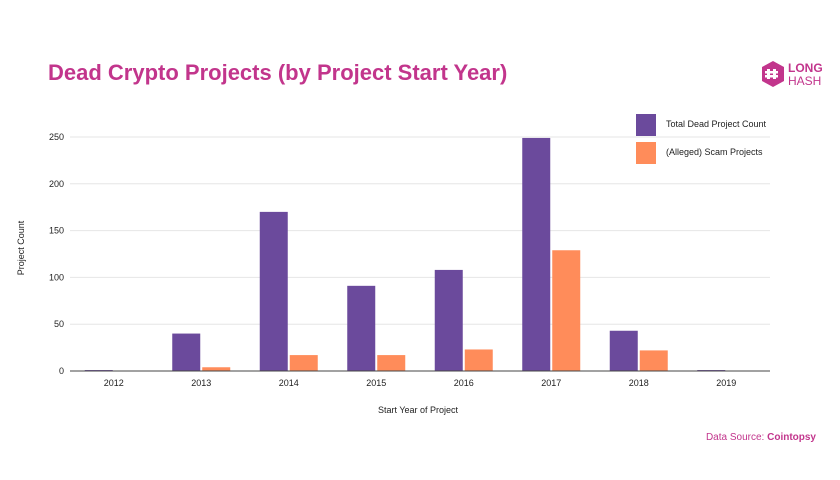 This screenshot has width=840, height=480. Describe the element at coordinates (61, 371) in the screenshot. I see `y-tick-label: 0` at that location.